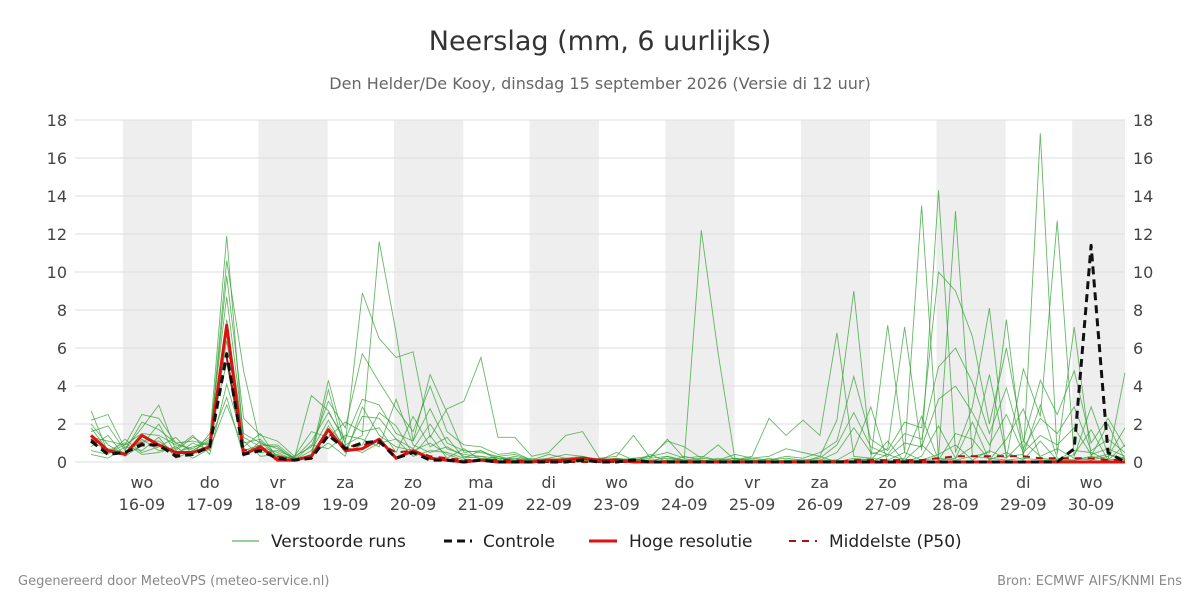  Describe the element at coordinates (1143, 272) in the screenshot. I see `y-tick-right-10: 10` at that location.